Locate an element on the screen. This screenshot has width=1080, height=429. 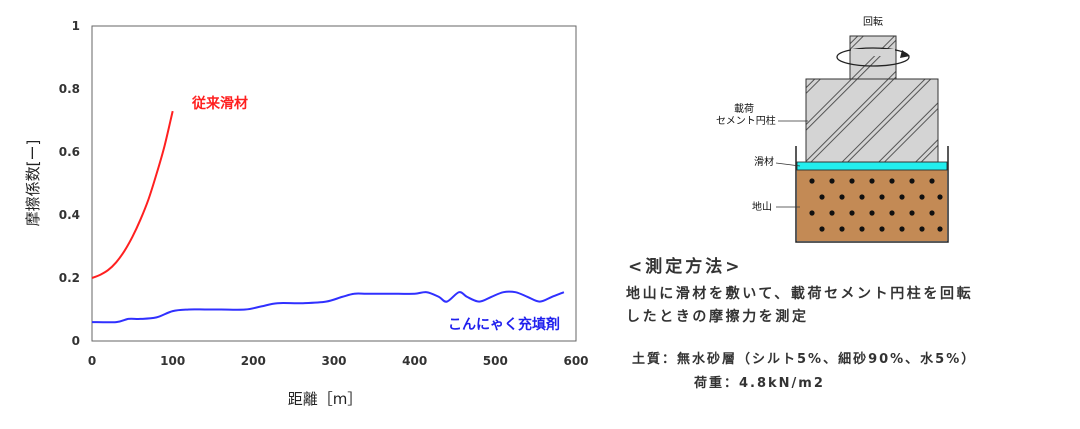
x-axis-ticks: 0 100 200 300 400 500 600 is located at coordinates (338, 361).